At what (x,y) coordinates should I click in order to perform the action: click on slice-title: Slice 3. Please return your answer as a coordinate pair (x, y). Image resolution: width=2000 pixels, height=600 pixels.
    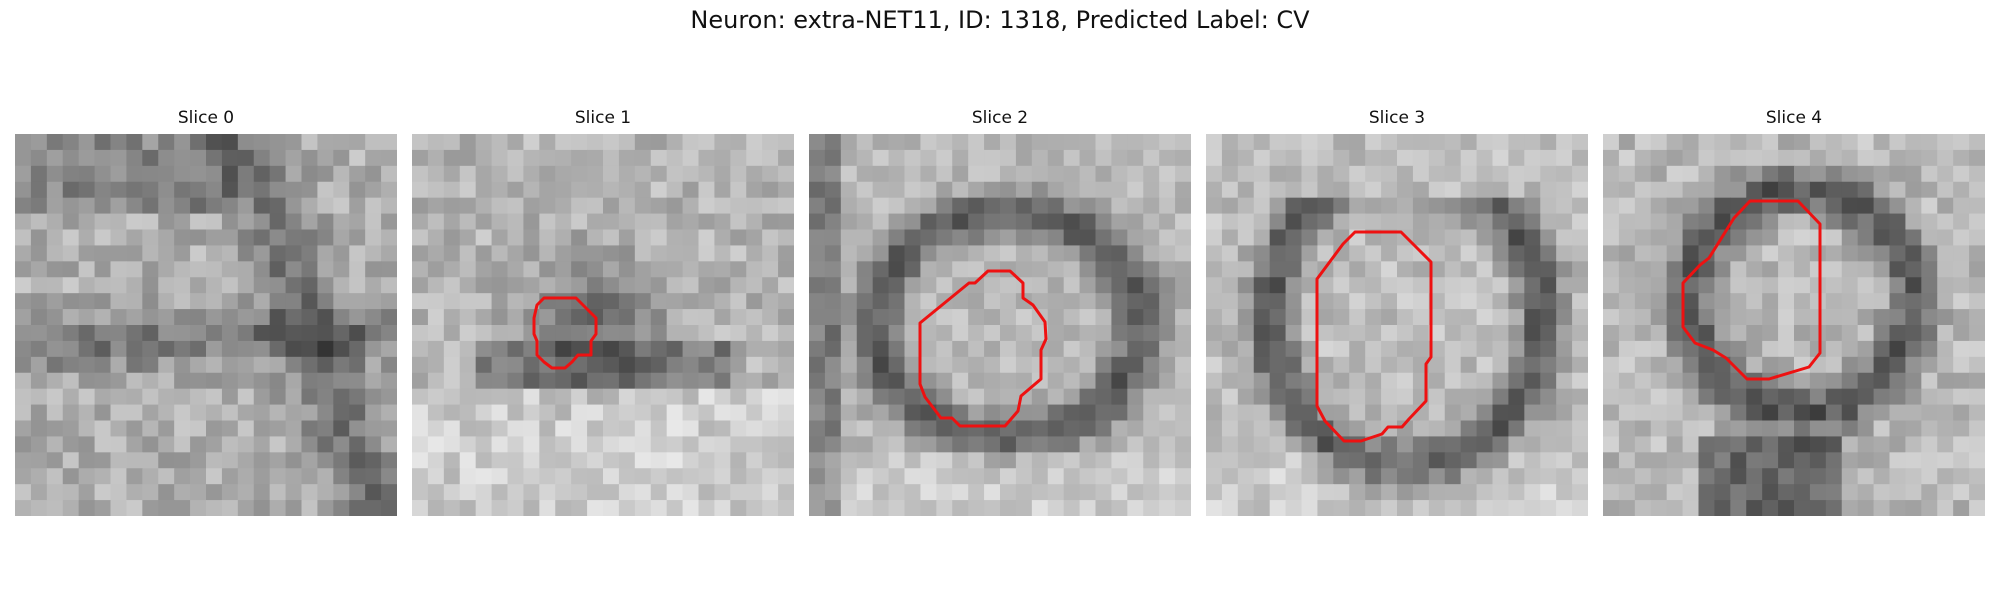
    Looking at the image, I should click on (1397, 118).